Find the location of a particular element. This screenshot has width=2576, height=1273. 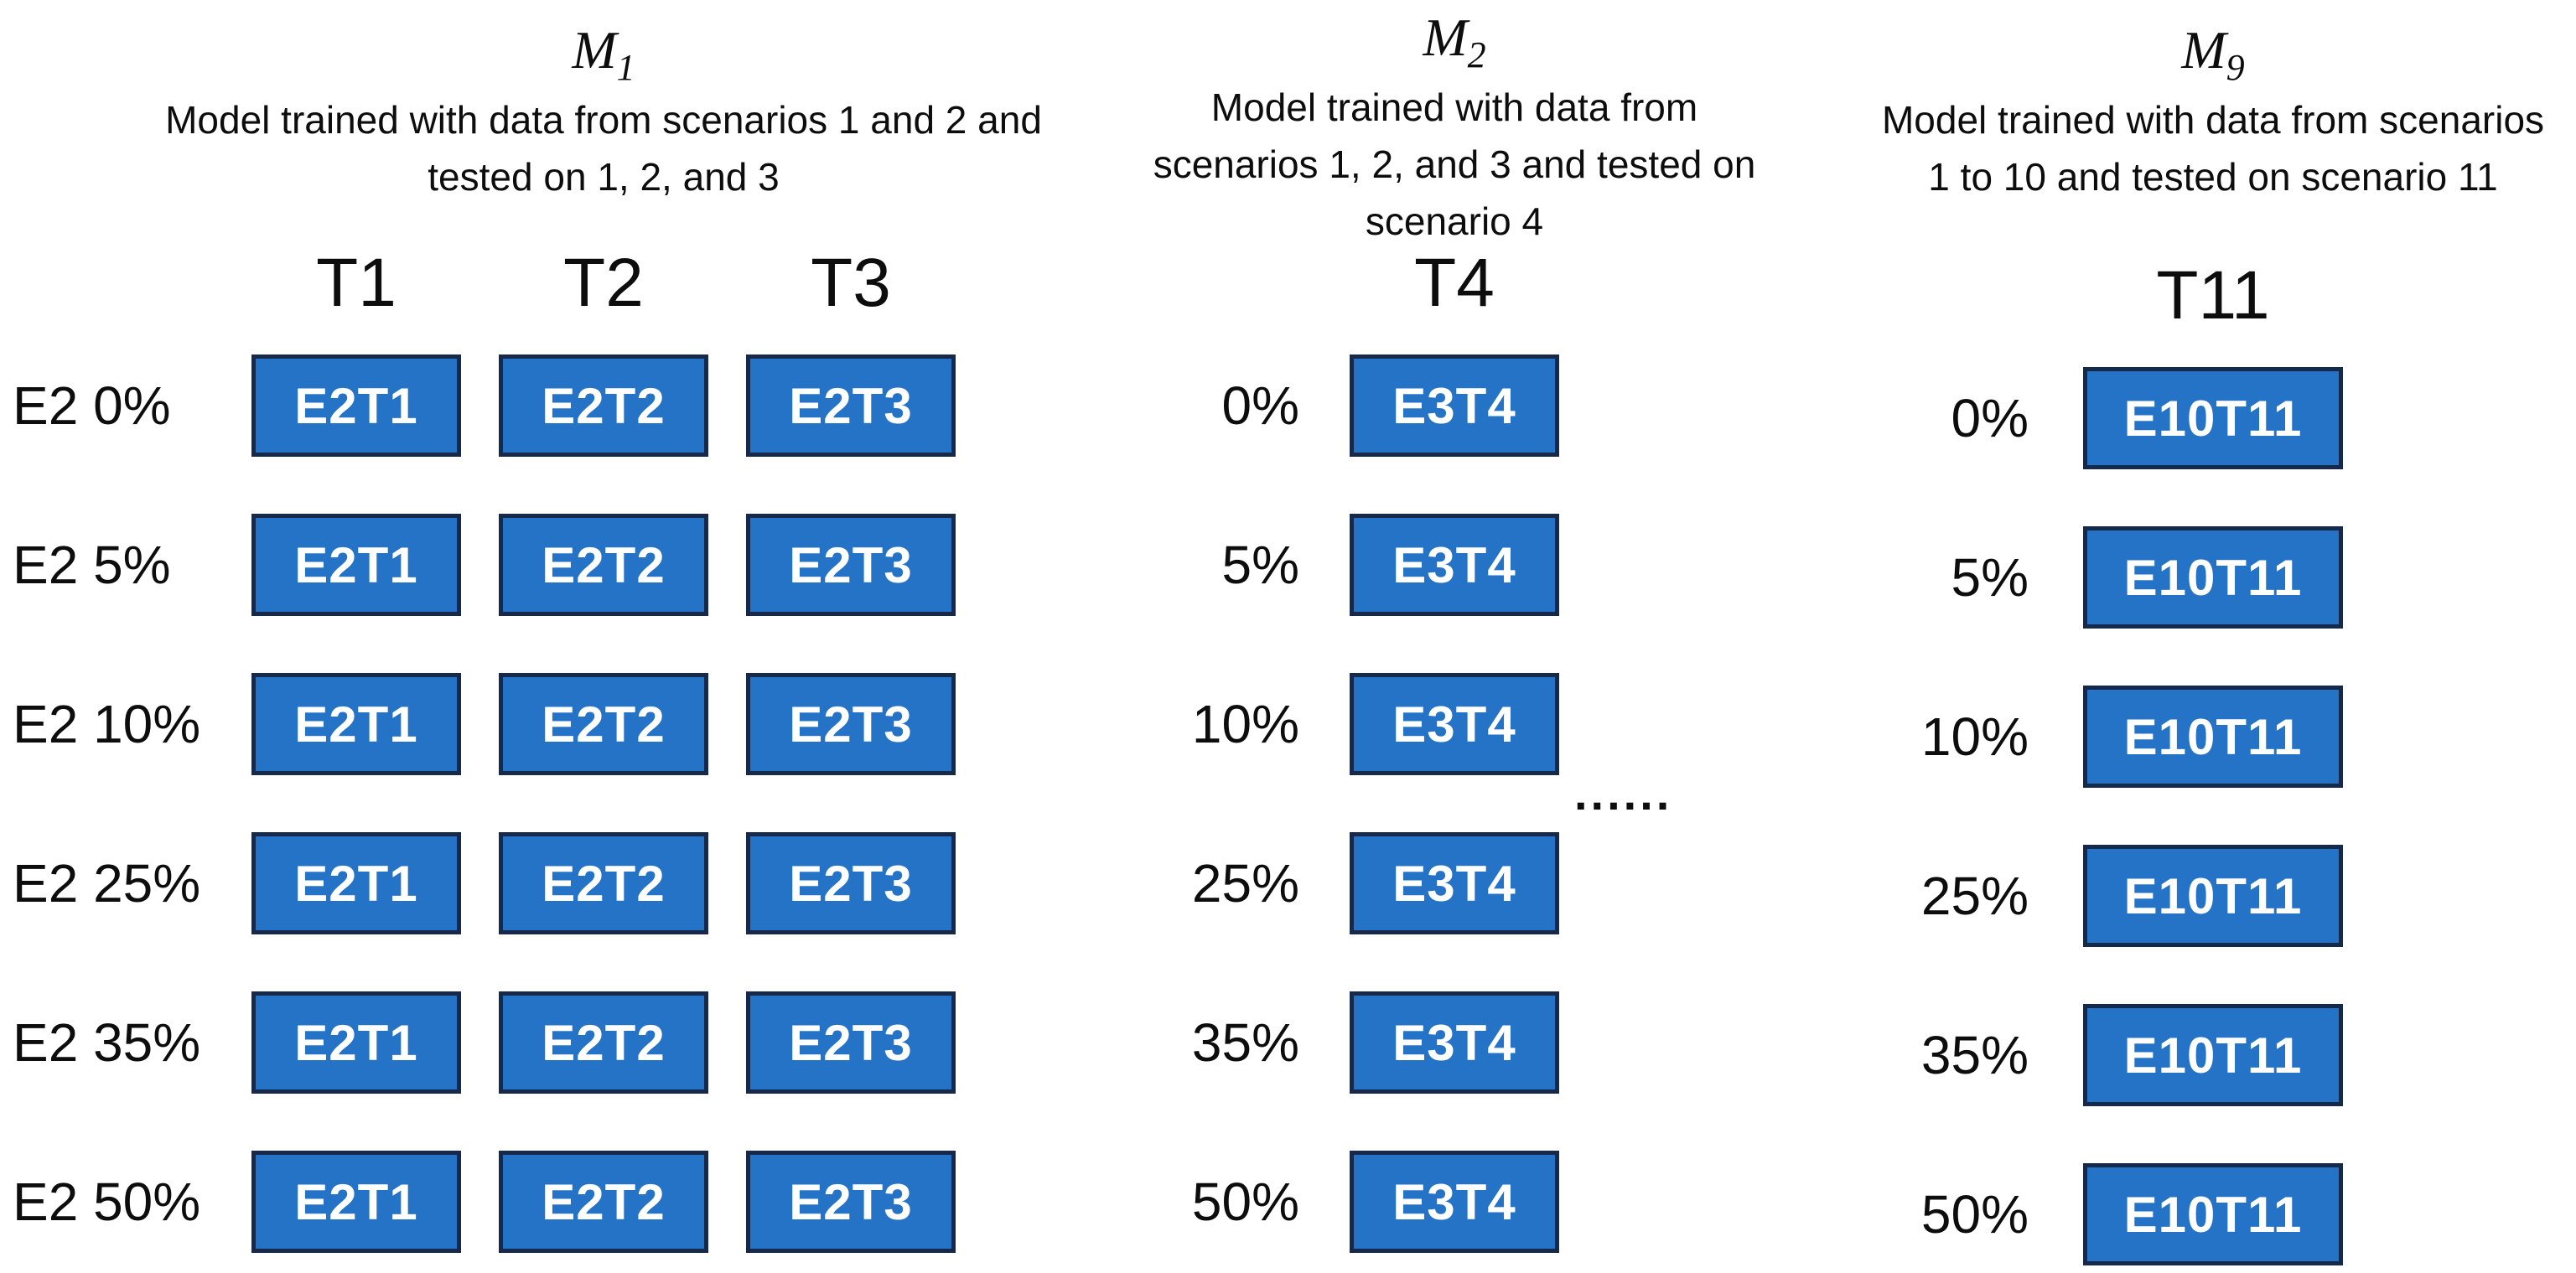

test-header-row: T4 is located at coordinates (1345, 283).